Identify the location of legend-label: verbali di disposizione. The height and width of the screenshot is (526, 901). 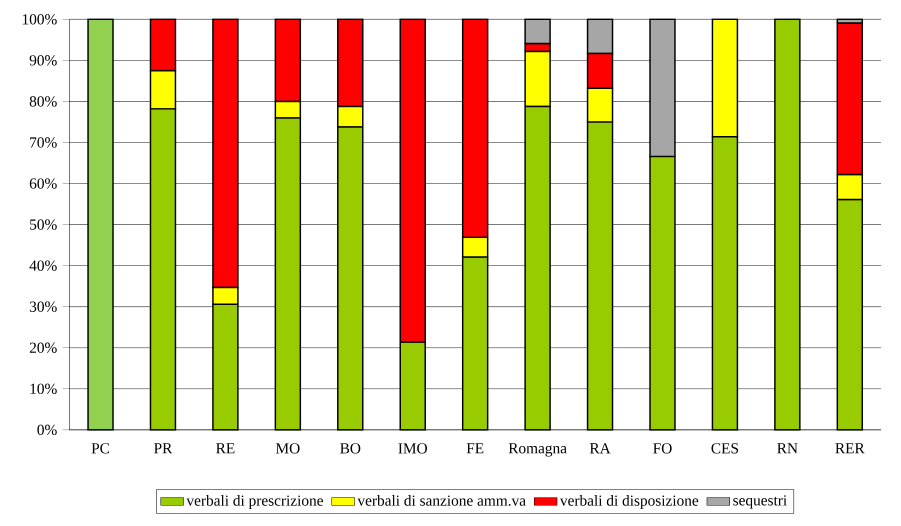
(629, 501).